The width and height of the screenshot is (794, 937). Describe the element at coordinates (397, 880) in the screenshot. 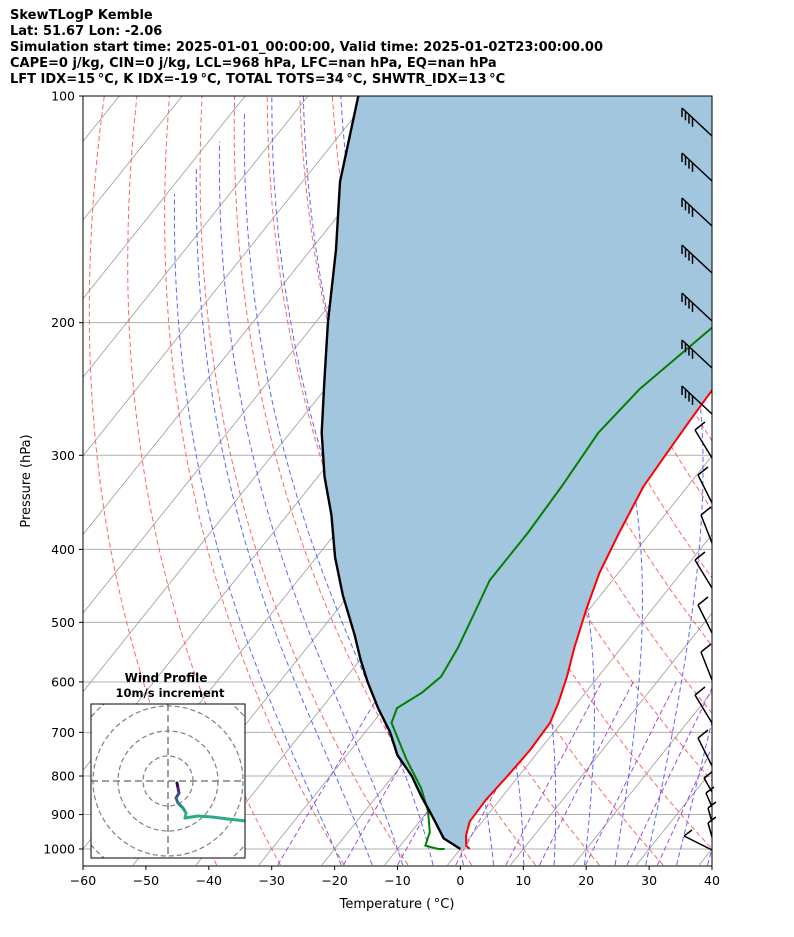

I see `x-tick-label: −10` at that location.